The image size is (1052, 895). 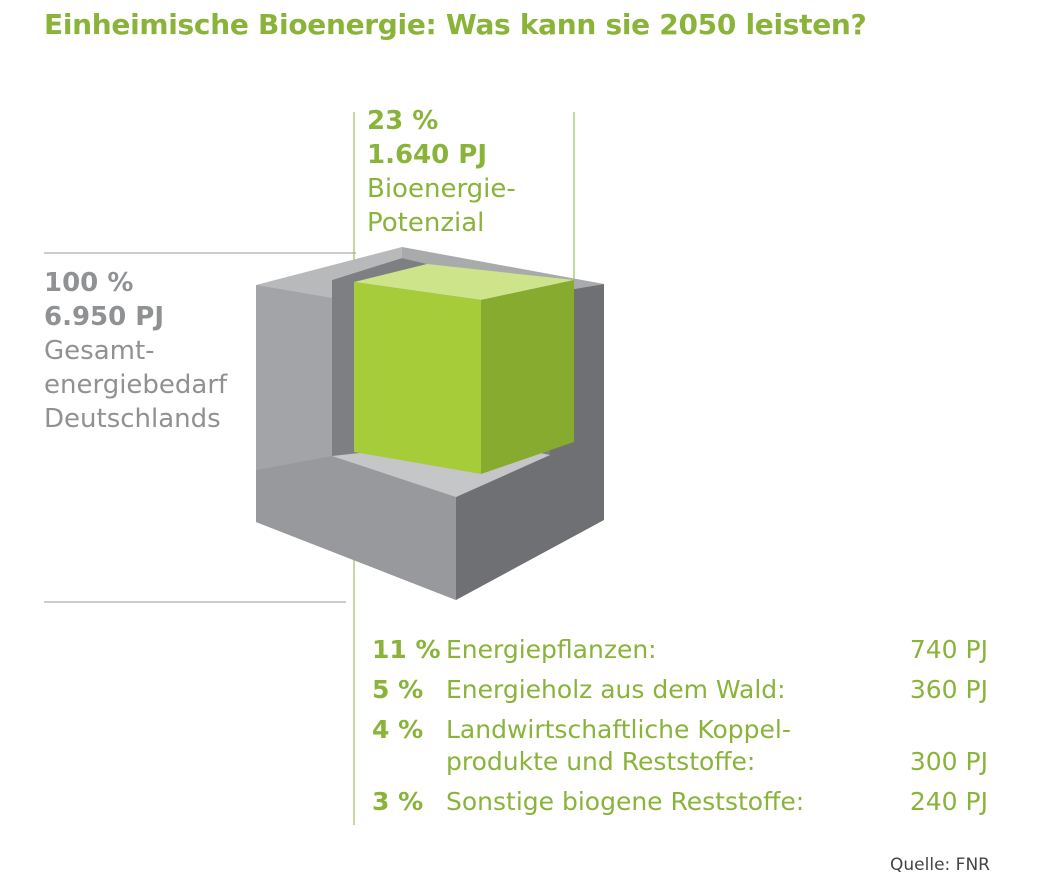 What do you see at coordinates (616, 689) in the screenshot?
I see `item-desc-line: Energieholz aus dem Wald:` at bounding box center [616, 689].